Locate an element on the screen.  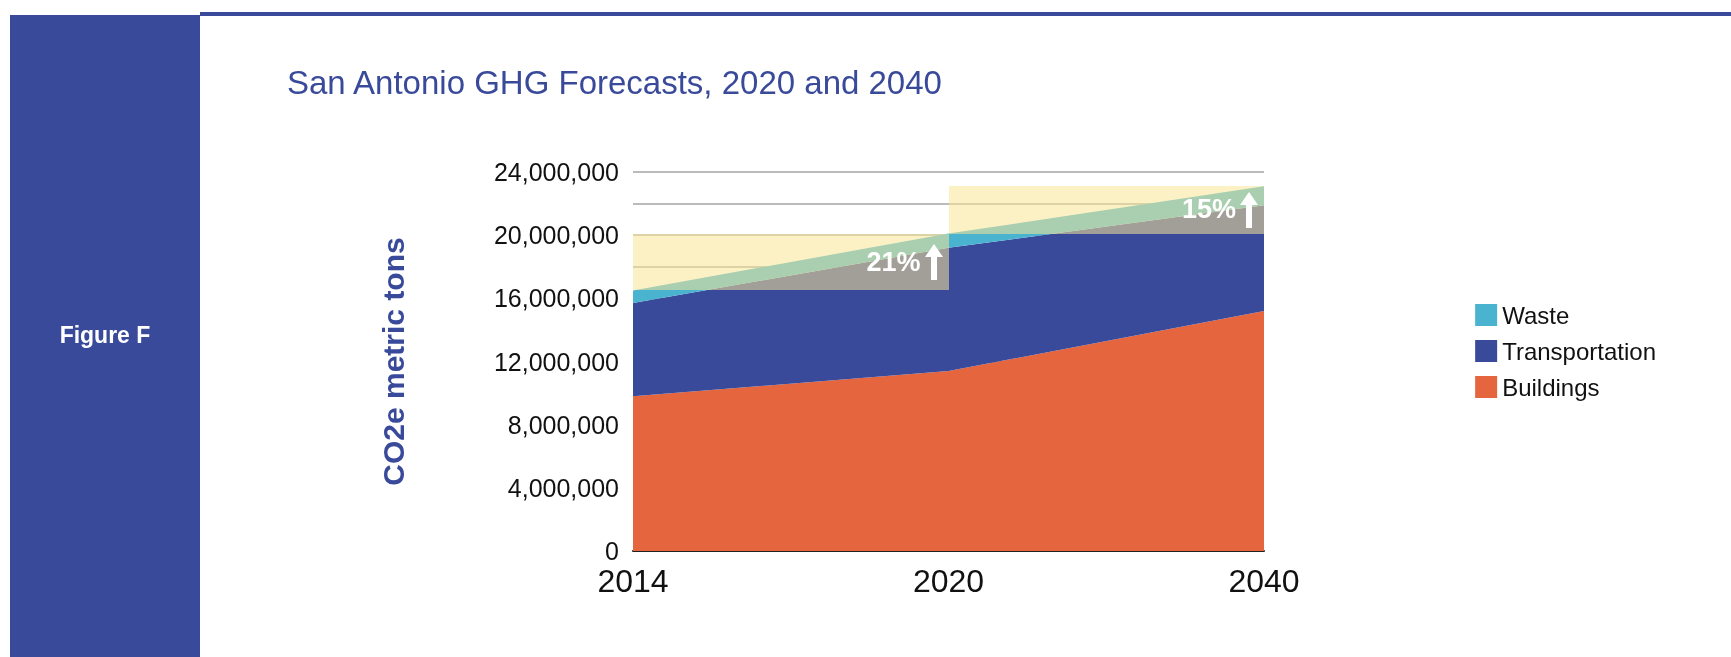
y-tick-label: 20,000,000 is located at coordinates (556, 235).